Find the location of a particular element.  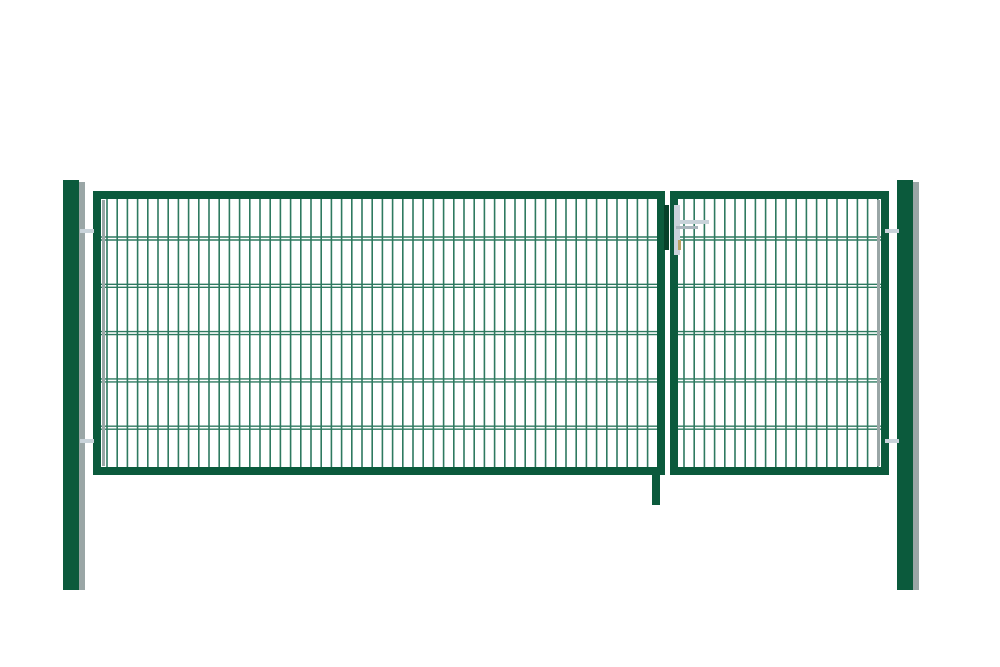

right-post is located at coordinates (908, 385).